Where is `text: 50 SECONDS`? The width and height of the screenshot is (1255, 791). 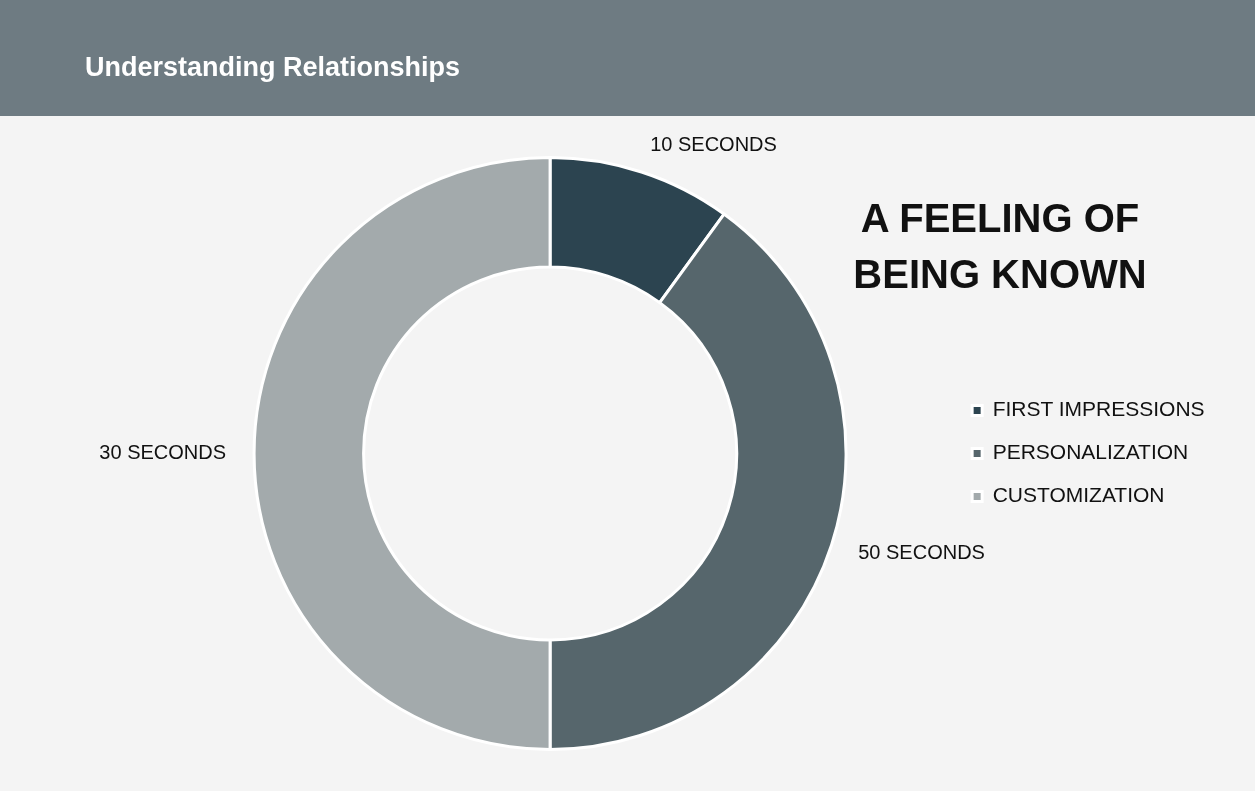 text: 50 SECONDS is located at coordinates (921, 552).